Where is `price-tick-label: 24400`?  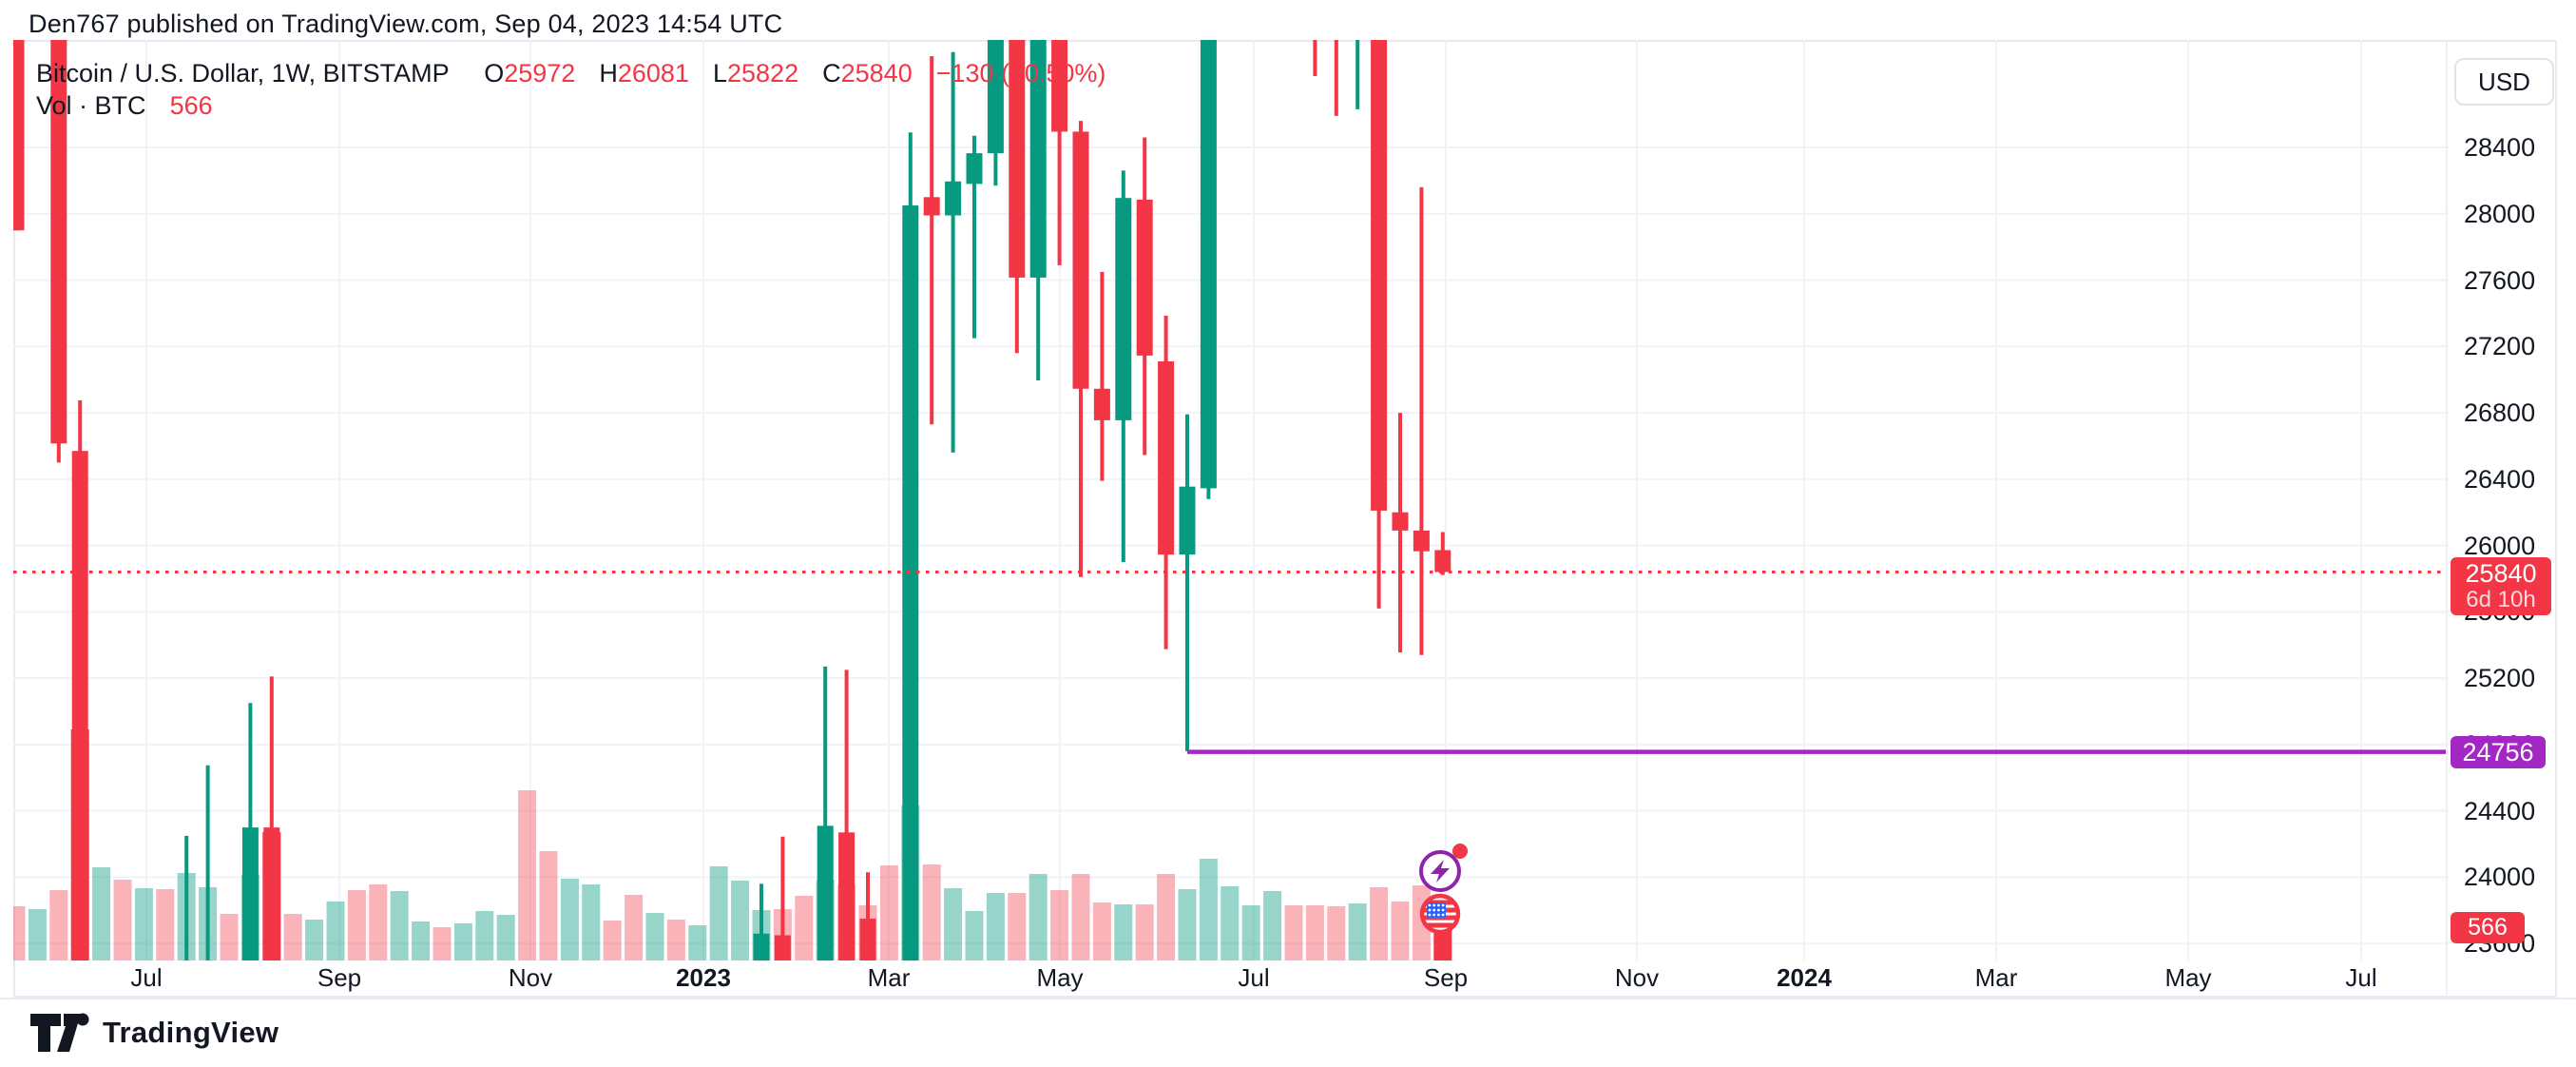
price-tick-label: 24400 is located at coordinates (2500, 810).